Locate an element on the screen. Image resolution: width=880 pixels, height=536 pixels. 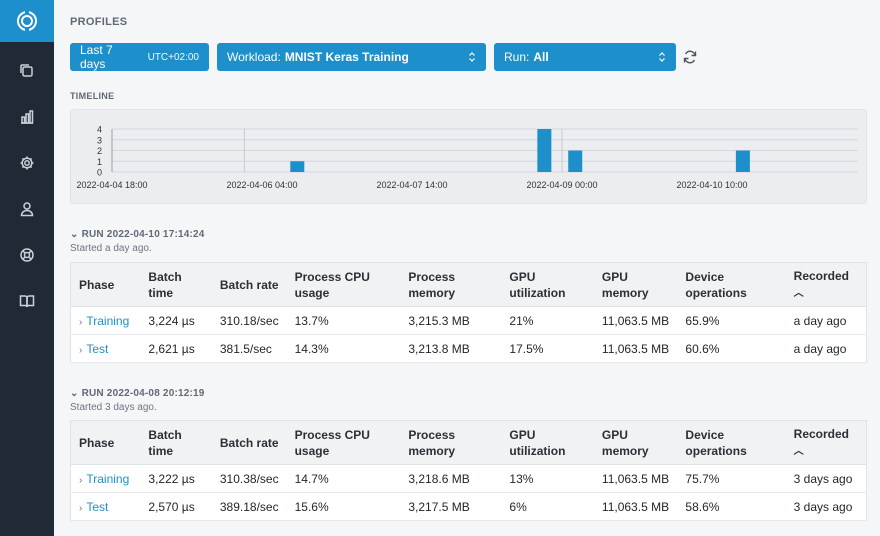
user-icon is located at coordinates (27, 209).